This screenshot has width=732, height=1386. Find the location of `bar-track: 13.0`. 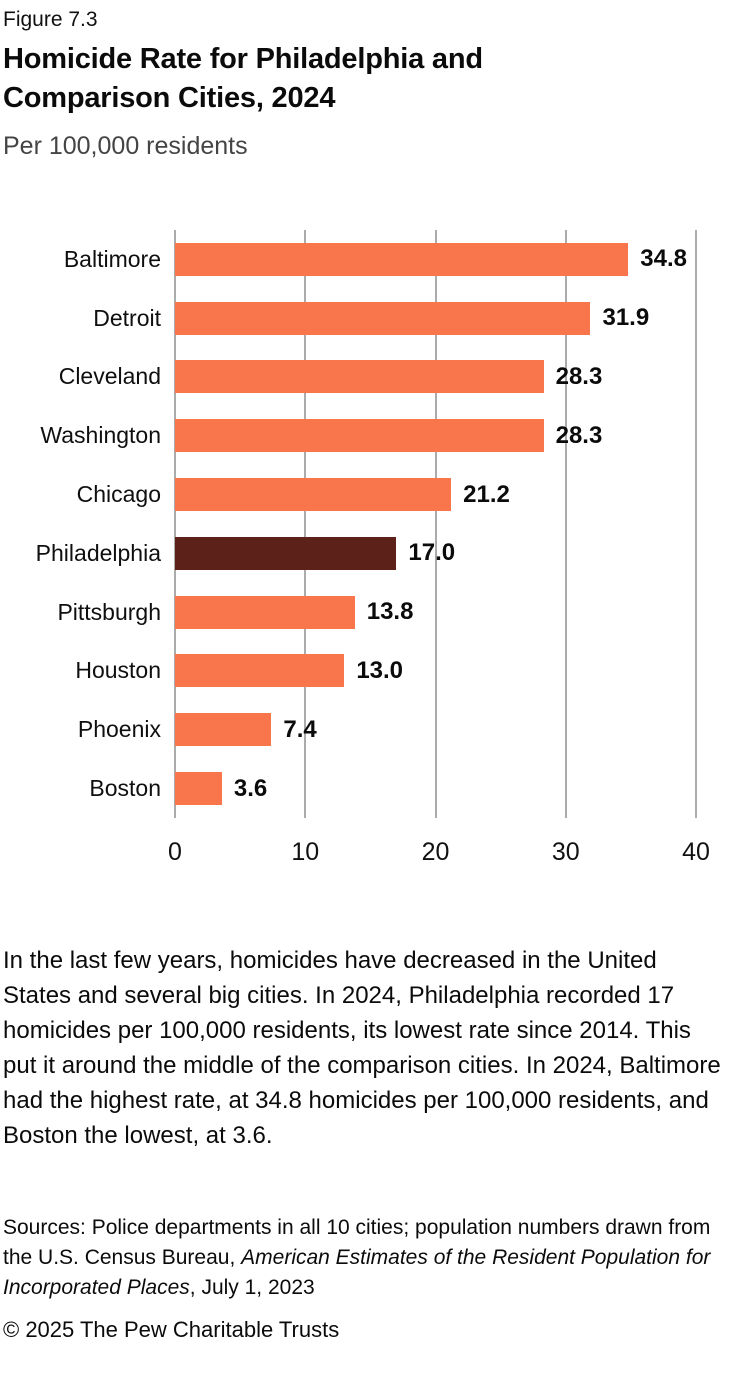

bar-track: 13.0 is located at coordinates (452, 671).